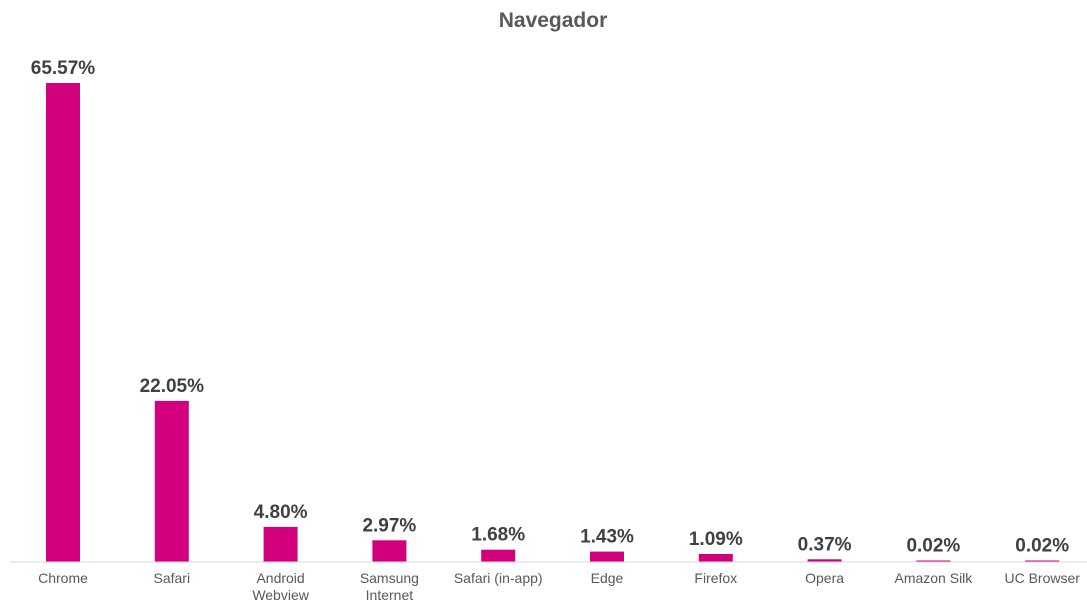 The height and width of the screenshot is (607, 1087). Describe the element at coordinates (63, 68) in the screenshot. I see `data-label: 65.57%` at that location.